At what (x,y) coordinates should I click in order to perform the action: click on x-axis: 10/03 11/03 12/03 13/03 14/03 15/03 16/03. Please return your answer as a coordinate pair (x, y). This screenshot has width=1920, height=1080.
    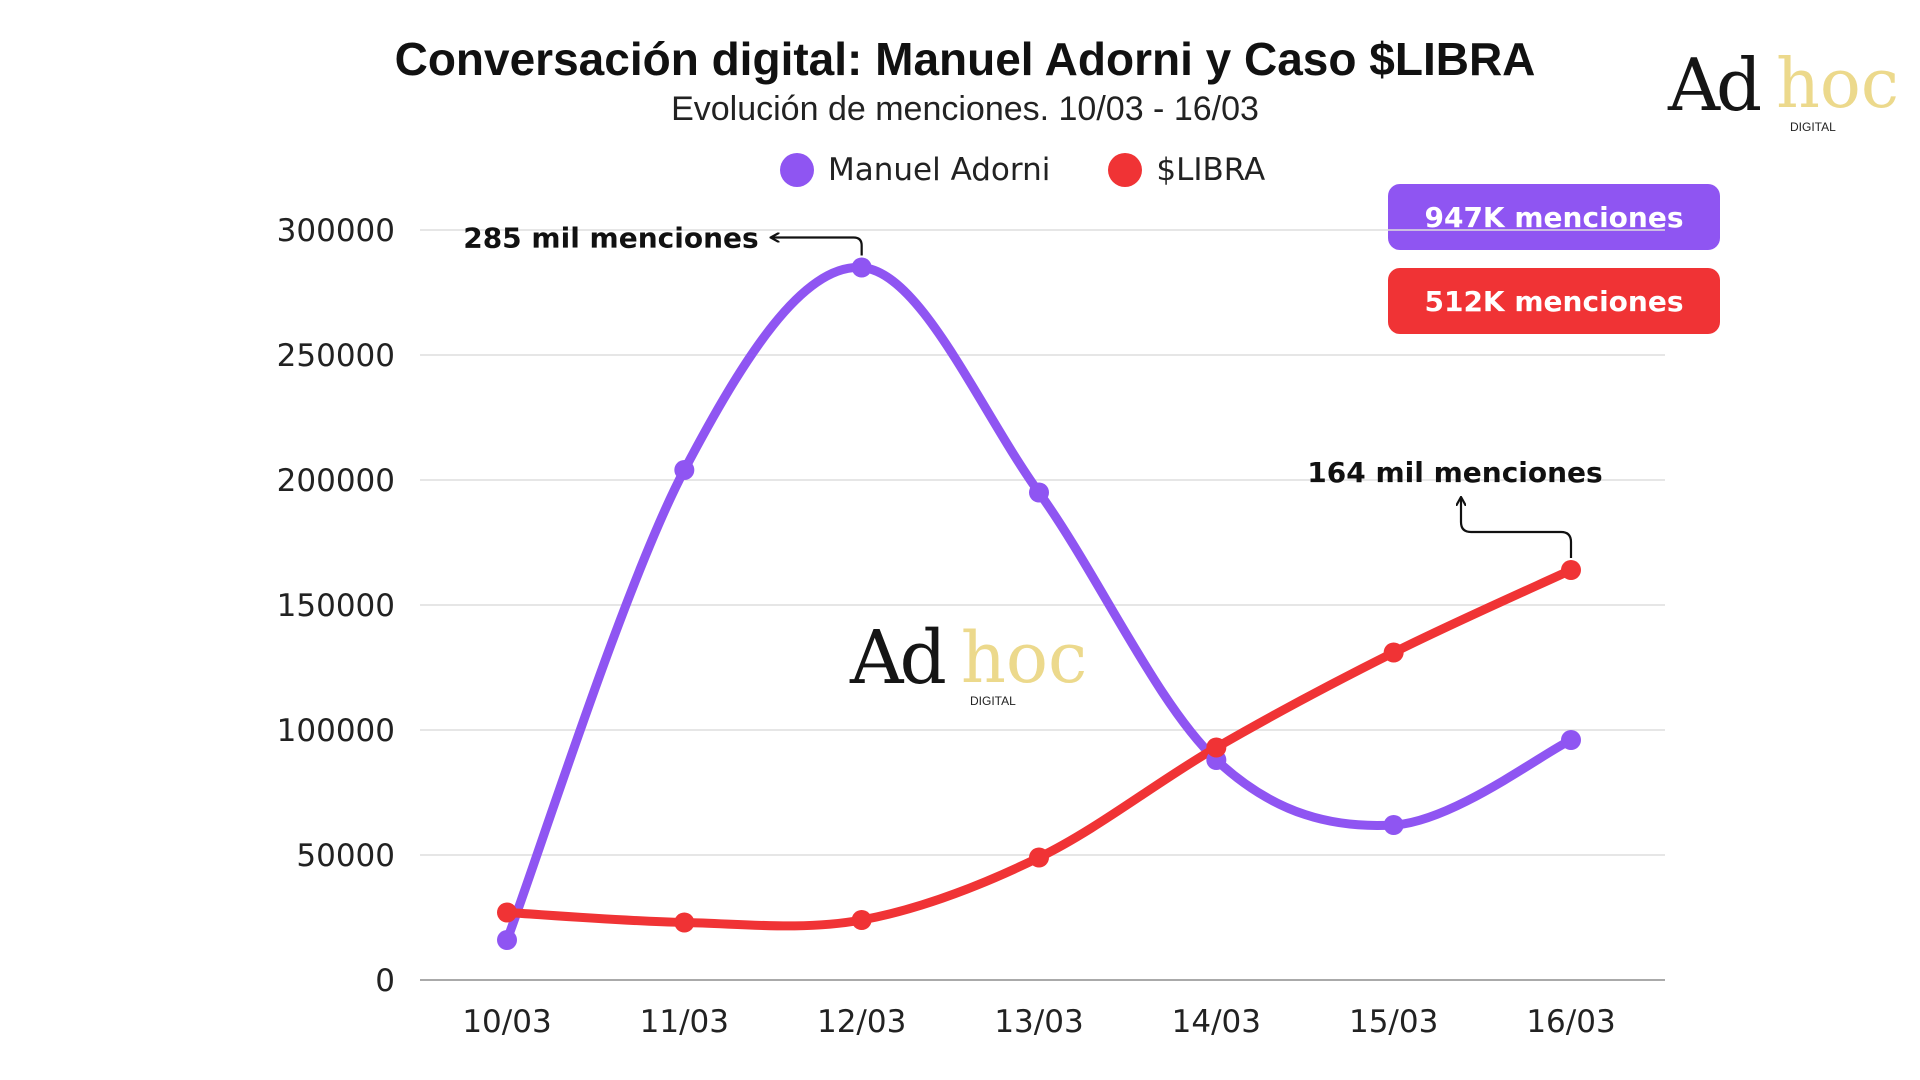
    Looking at the image, I should click on (1038, 1022).